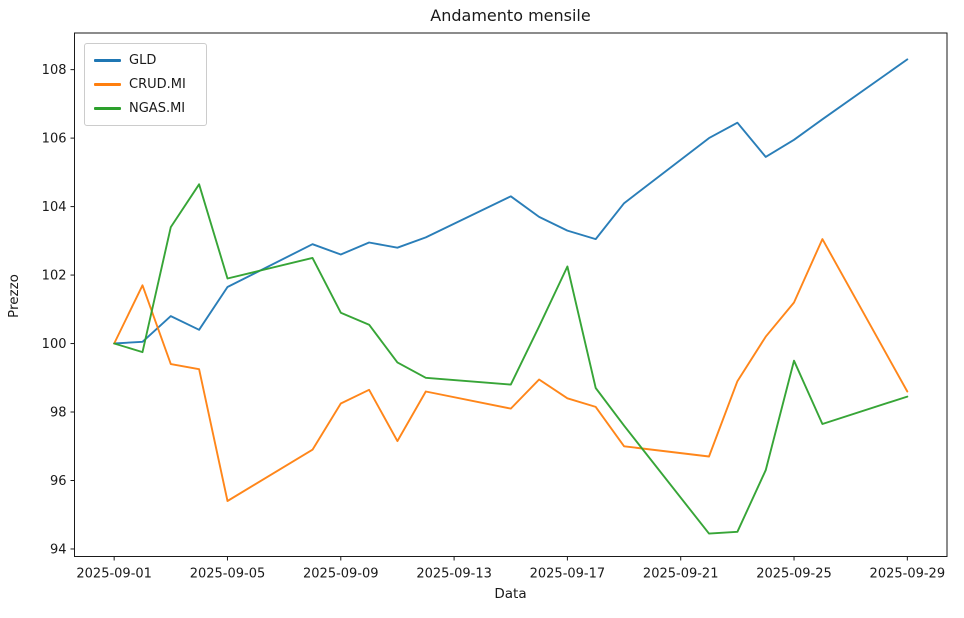 This screenshot has width=964, height=618. Describe the element at coordinates (908, 574) in the screenshot. I see `x-tick-label: 2025-09-29` at that location.